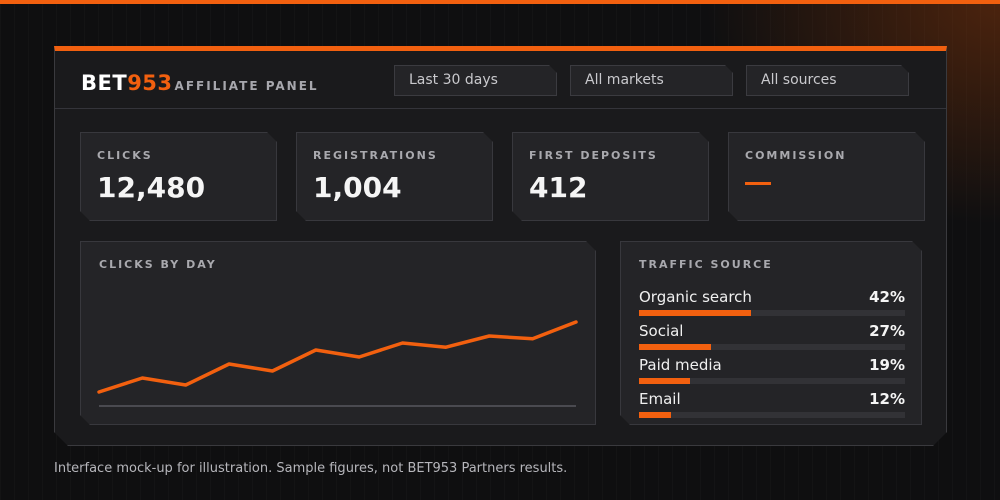  What do you see at coordinates (772, 406) in the screenshot?
I see `traffic-row-email: Email 12%` at bounding box center [772, 406].